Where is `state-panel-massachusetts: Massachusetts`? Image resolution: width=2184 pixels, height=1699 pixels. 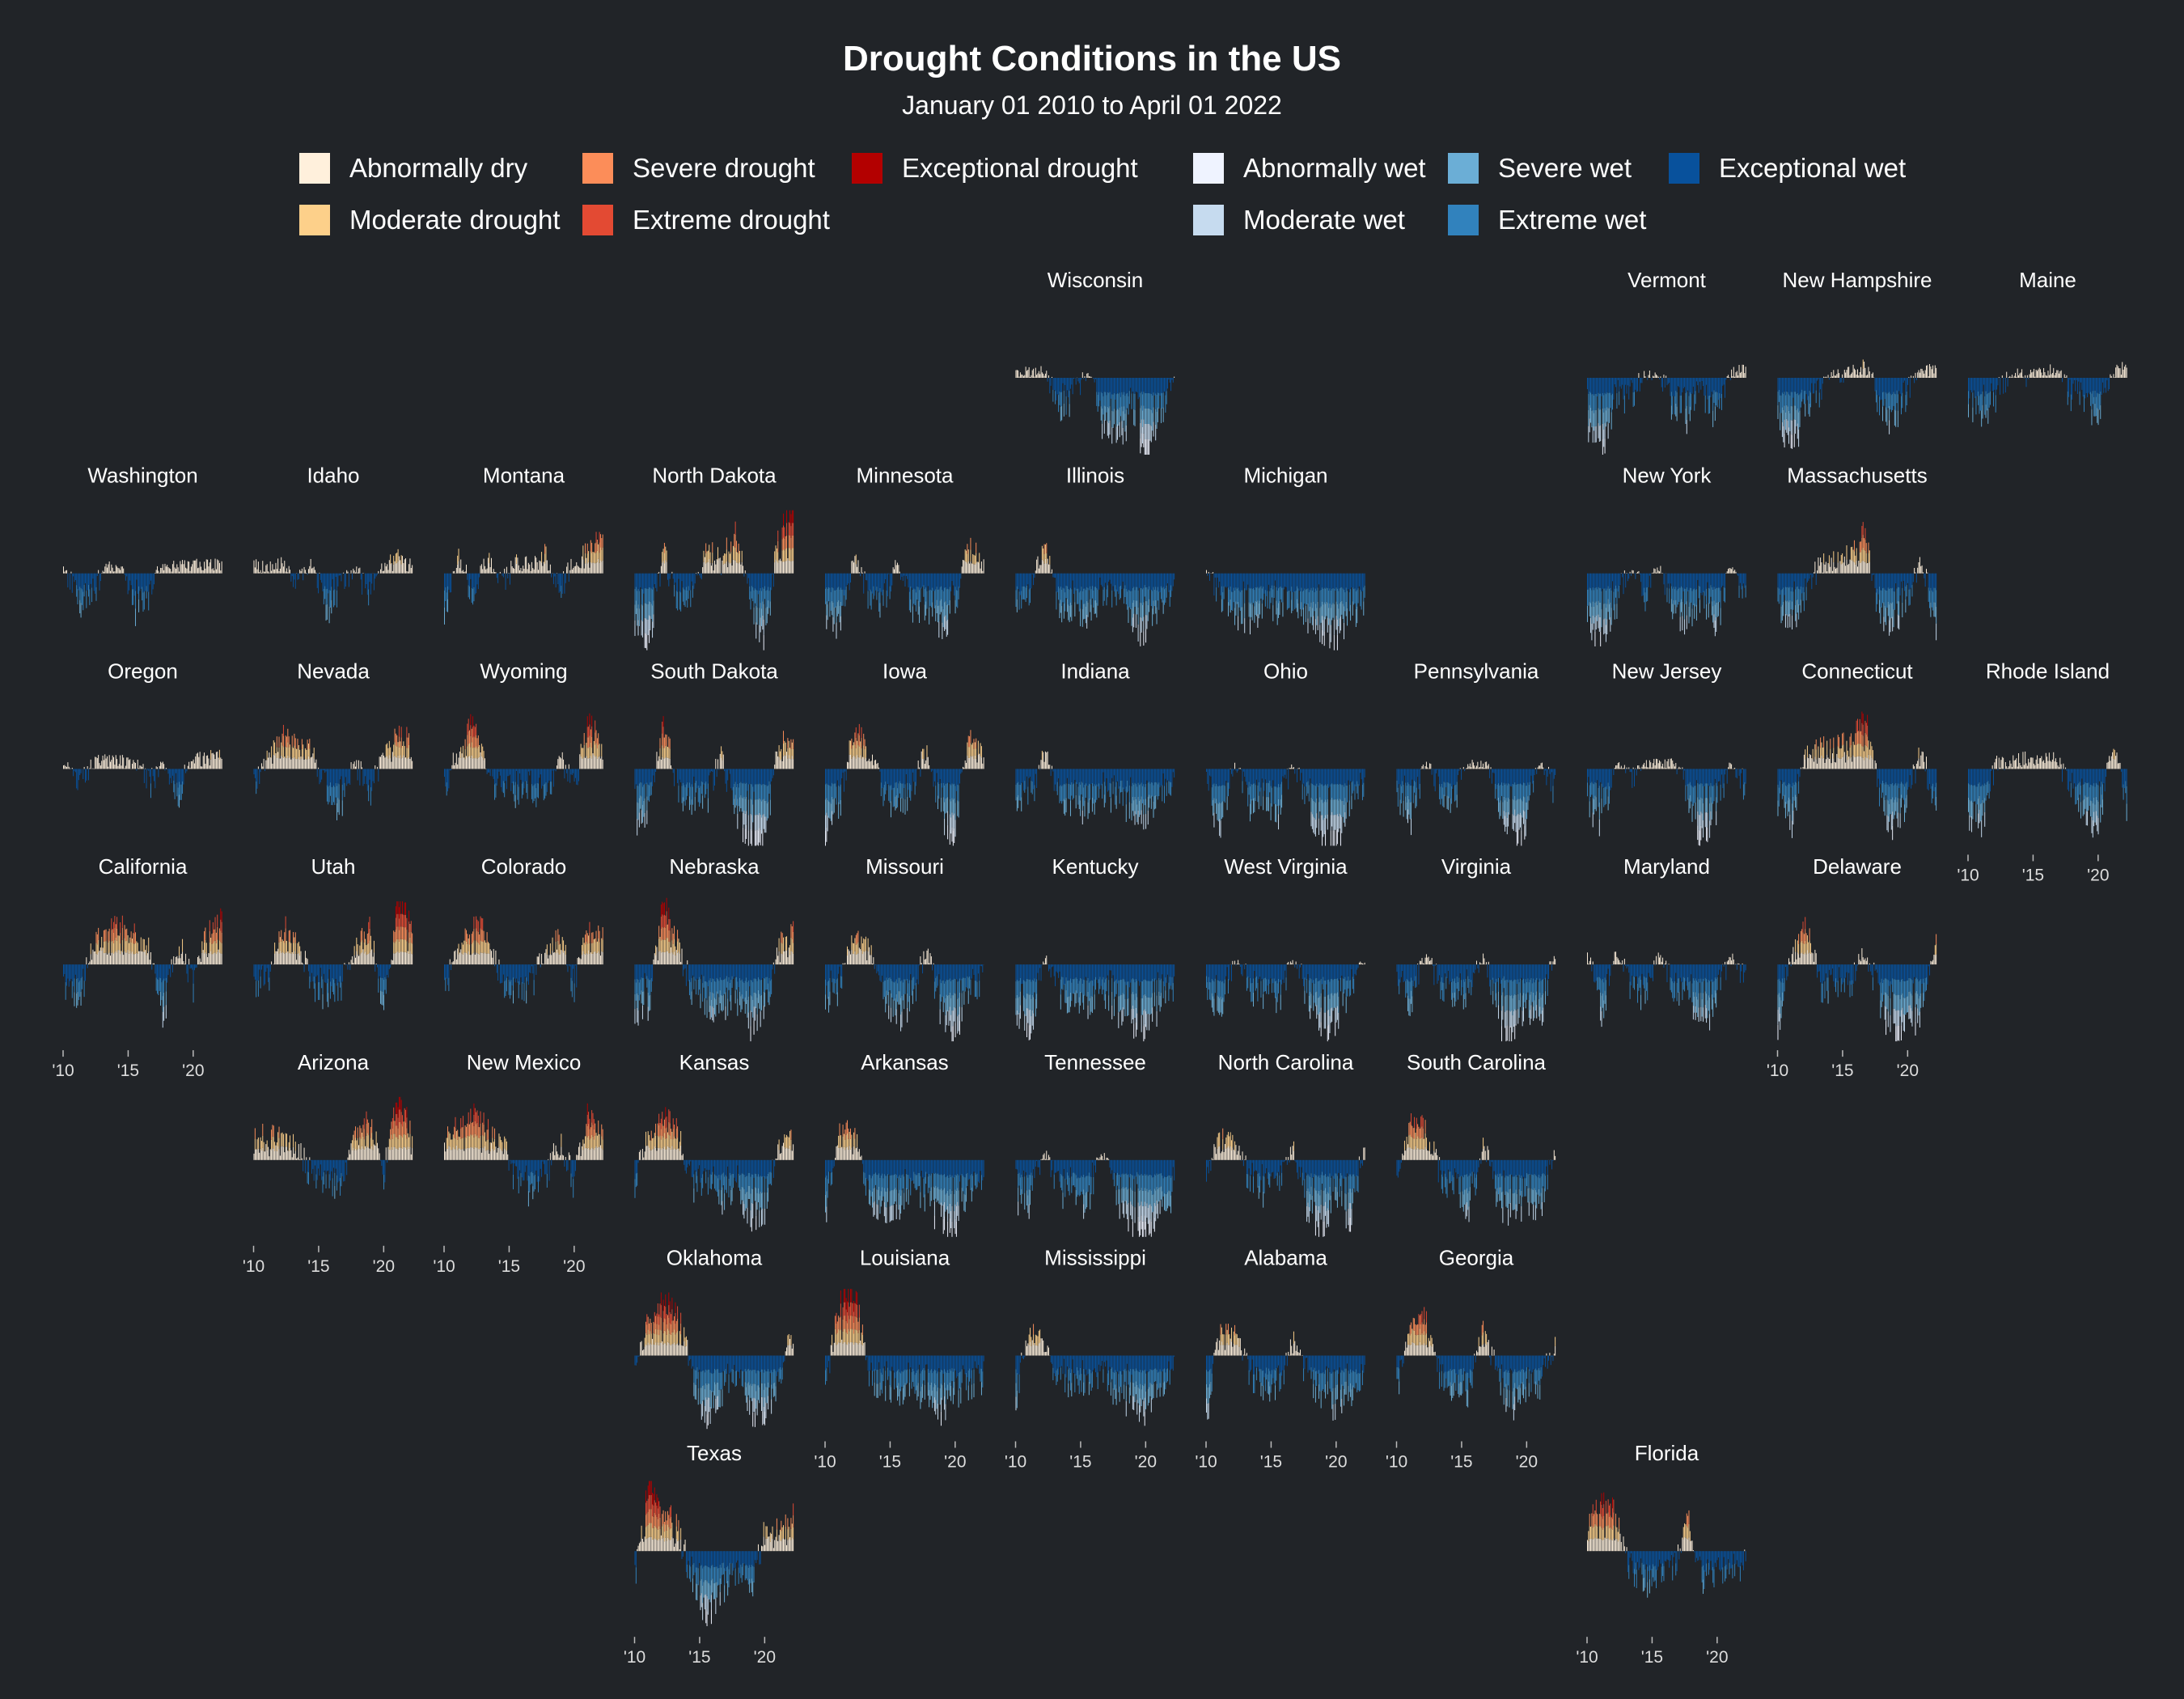 state-panel-massachusetts: Massachusetts is located at coordinates (1857, 552).